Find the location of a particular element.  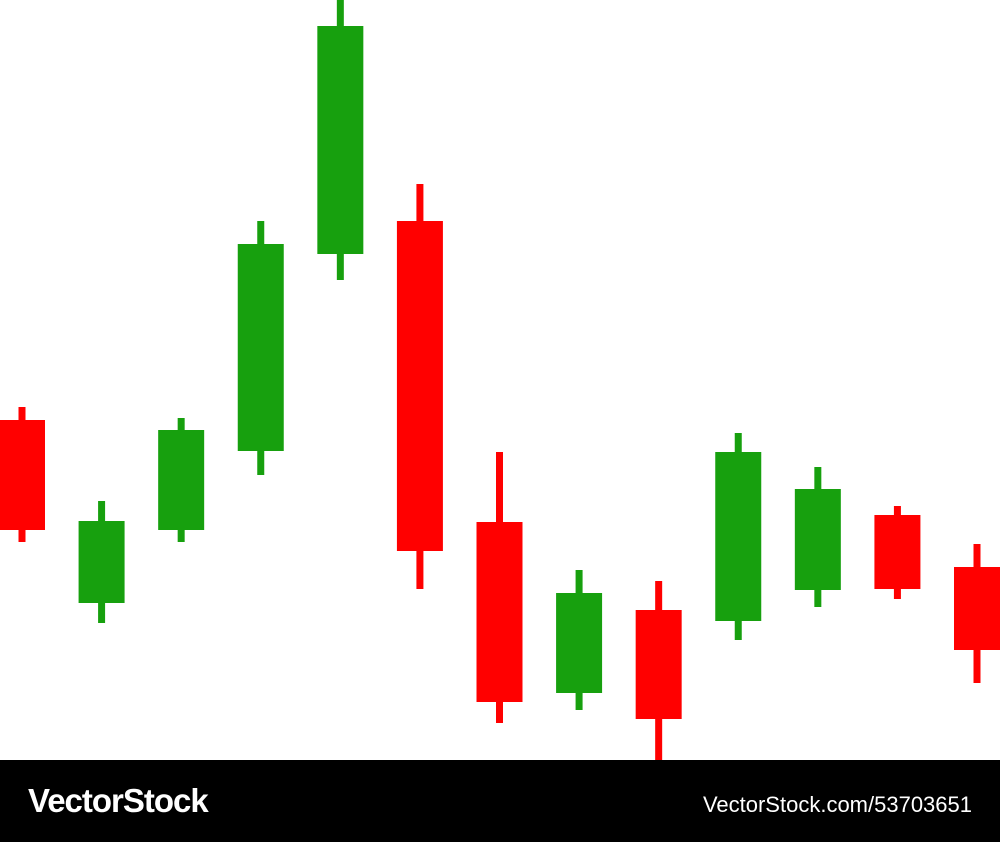

footer-url: VectorStock.com/53703651 is located at coordinates (837, 804).